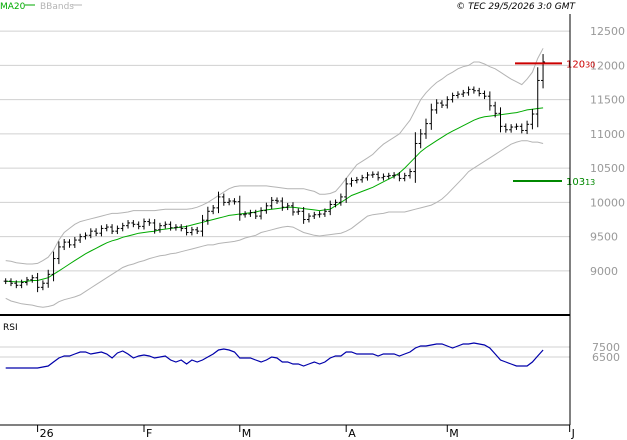  What do you see at coordinates (580, 64) in the screenshot?
I see `resistance-label: 12030` at bounding box center [580, 64].